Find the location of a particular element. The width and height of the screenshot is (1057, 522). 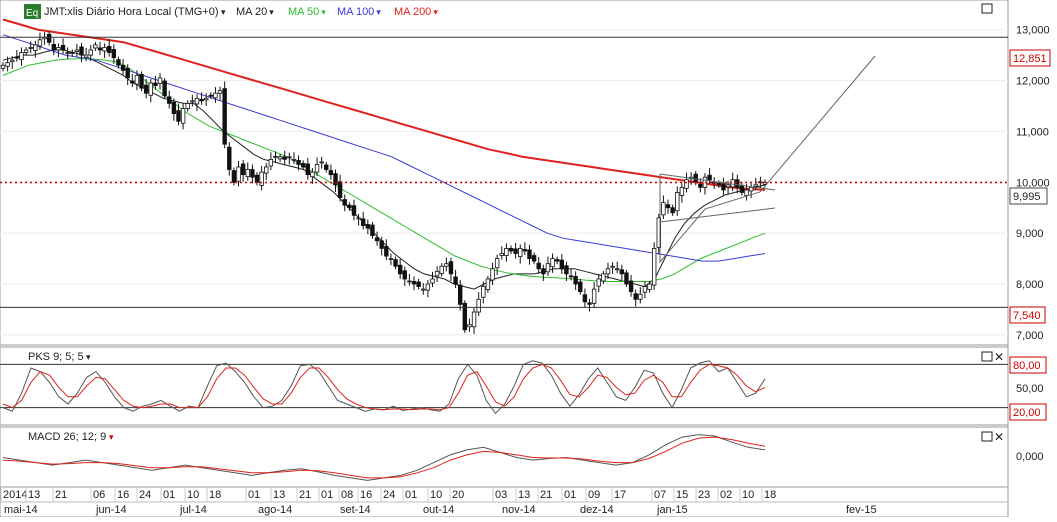

triangle-upper-line is located at coordinates (717, 182).